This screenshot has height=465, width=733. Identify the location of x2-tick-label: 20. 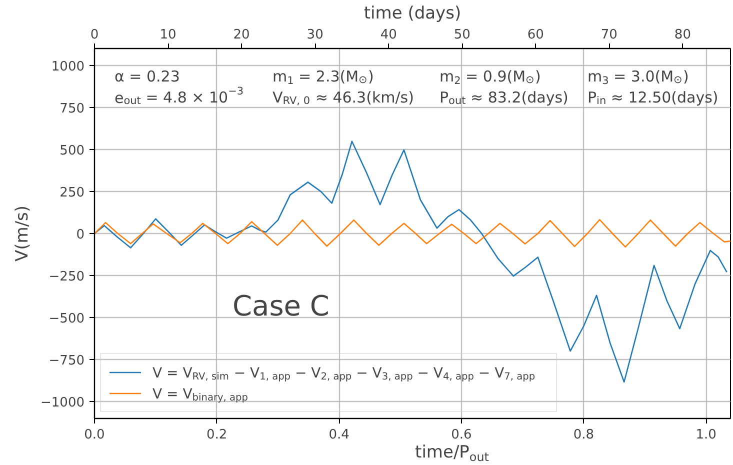
(241, 35).